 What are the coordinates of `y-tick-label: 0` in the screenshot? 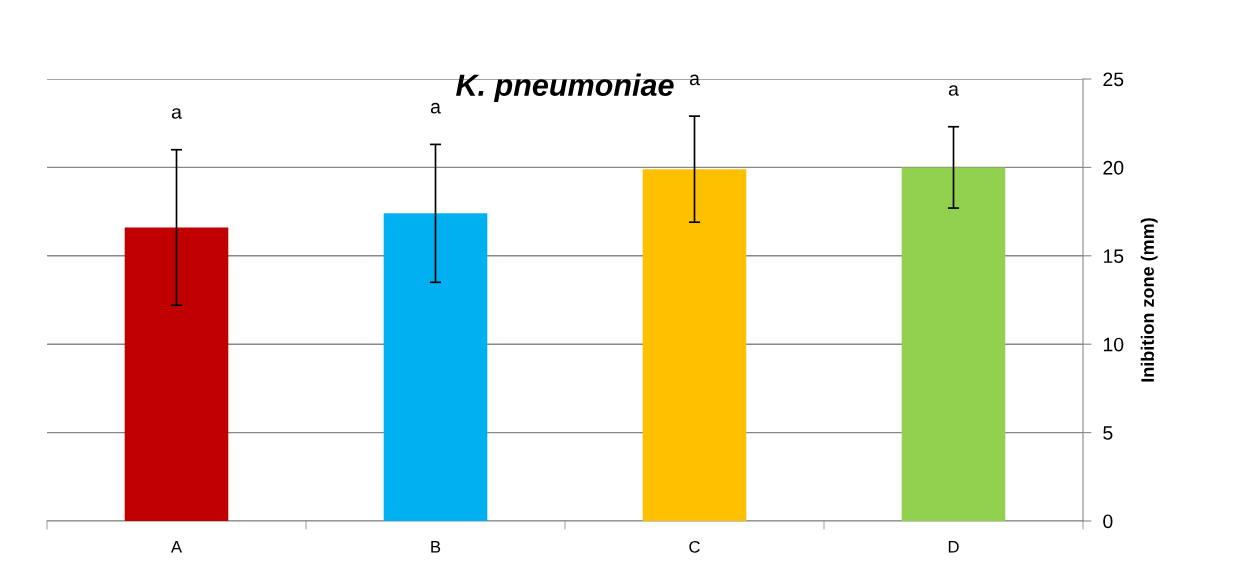 It's located at (1108, 521).